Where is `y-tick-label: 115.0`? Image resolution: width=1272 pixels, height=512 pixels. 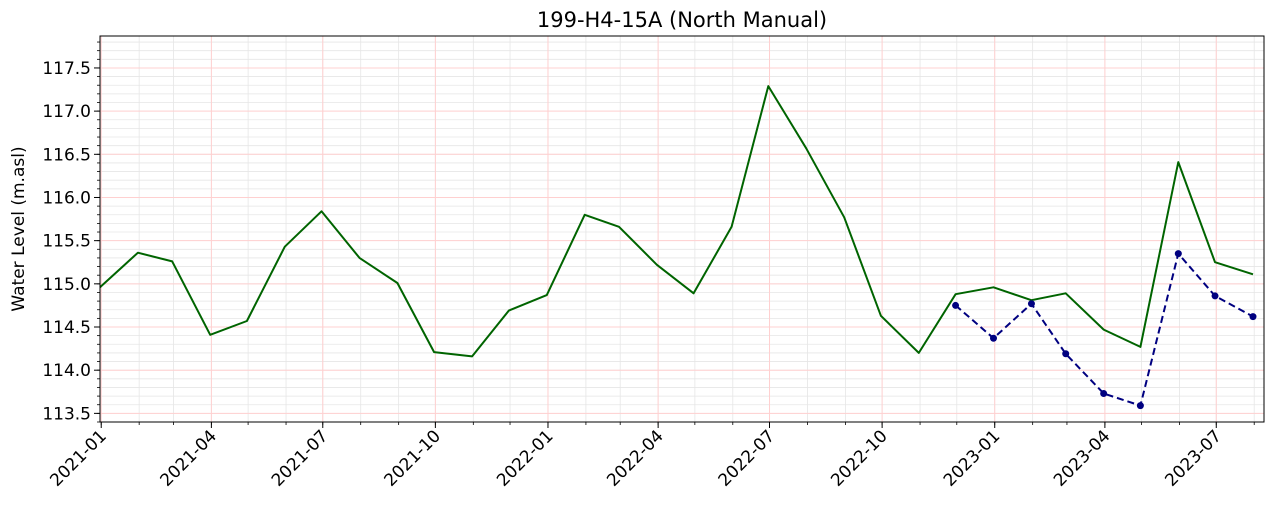 y-tick-label: 115.0 is located at coordinates (66, 285).